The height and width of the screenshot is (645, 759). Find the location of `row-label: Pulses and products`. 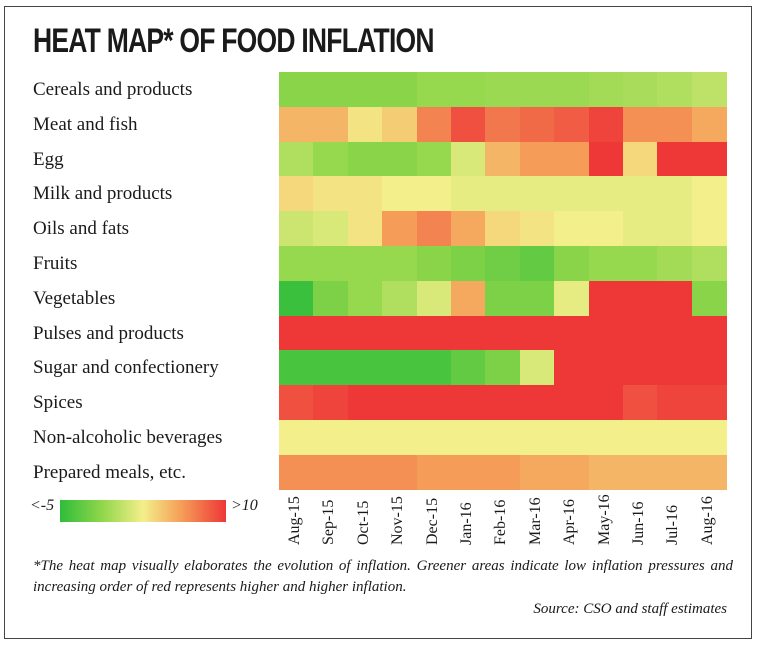

row-label: Pulses and products is located at coordinates (108, 333).